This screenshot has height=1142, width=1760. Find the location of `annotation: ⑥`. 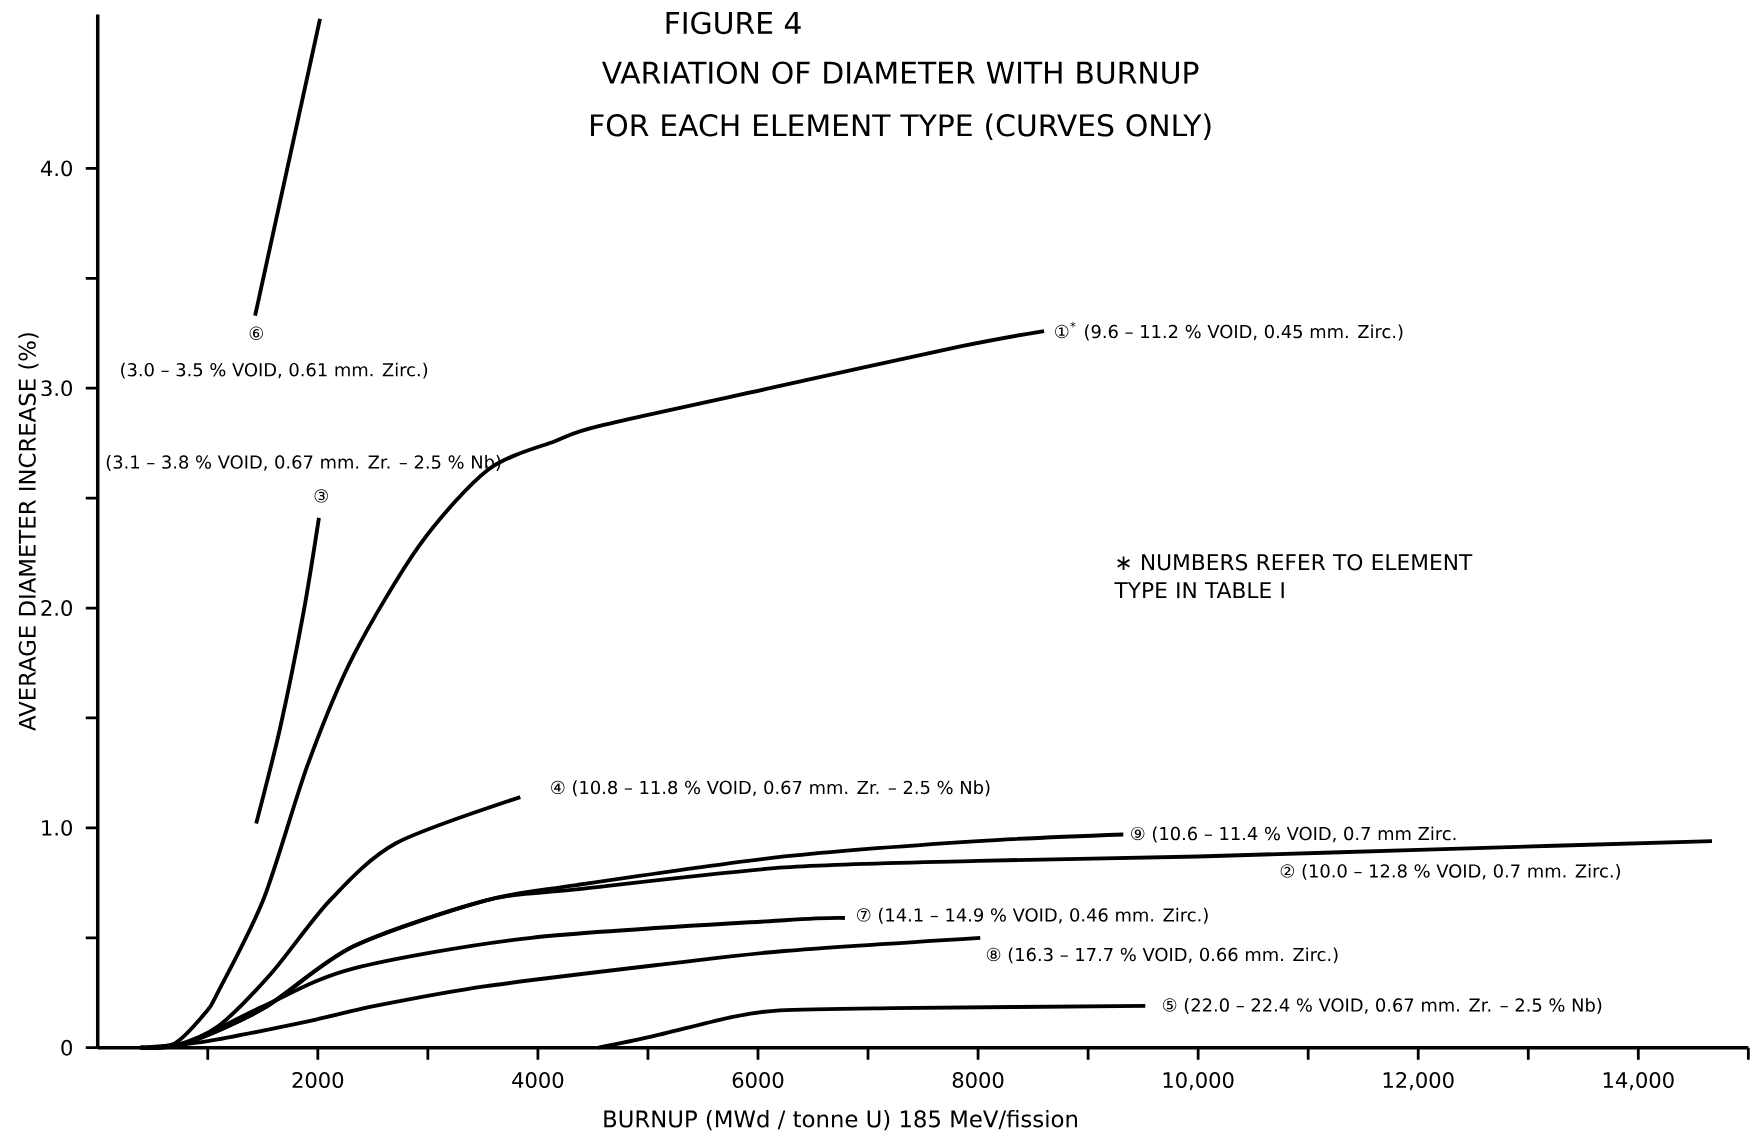

annotation: ⑥ is located at coordinates (256, 333).